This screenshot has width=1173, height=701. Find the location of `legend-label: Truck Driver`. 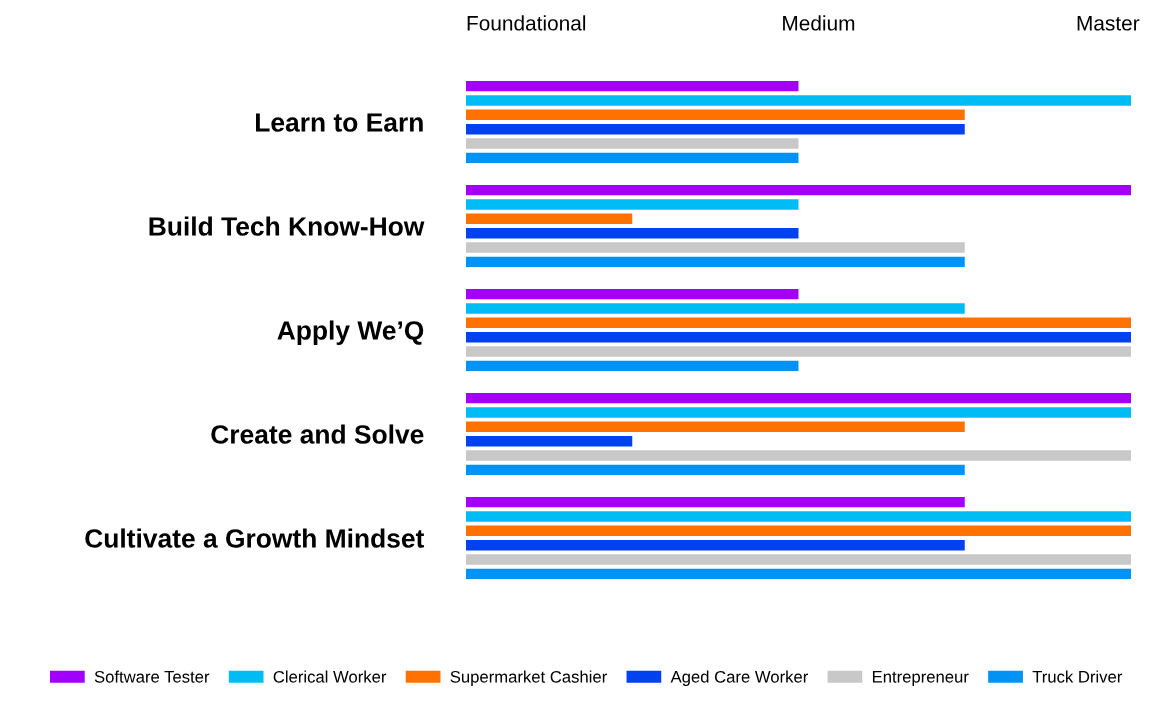

legend-label: Truck Driver is located at coordinates (1077, 676).